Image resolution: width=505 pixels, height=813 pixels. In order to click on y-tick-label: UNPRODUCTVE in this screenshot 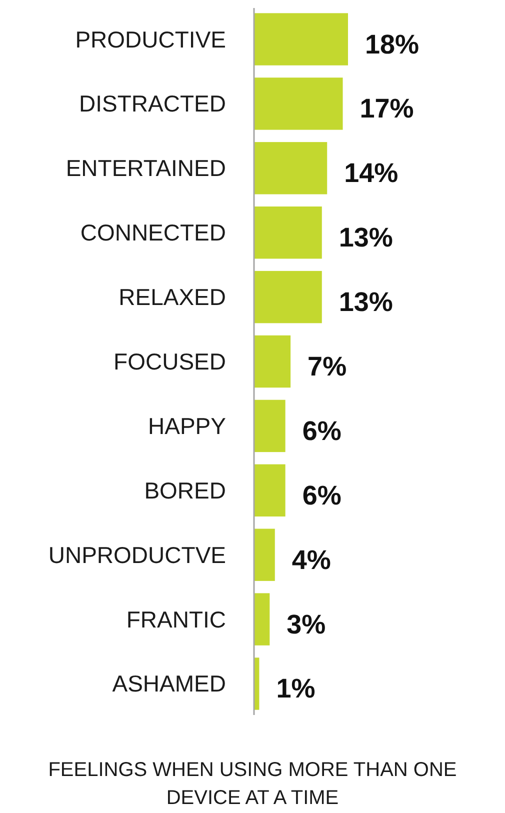, I will do `click(137, 555)`.